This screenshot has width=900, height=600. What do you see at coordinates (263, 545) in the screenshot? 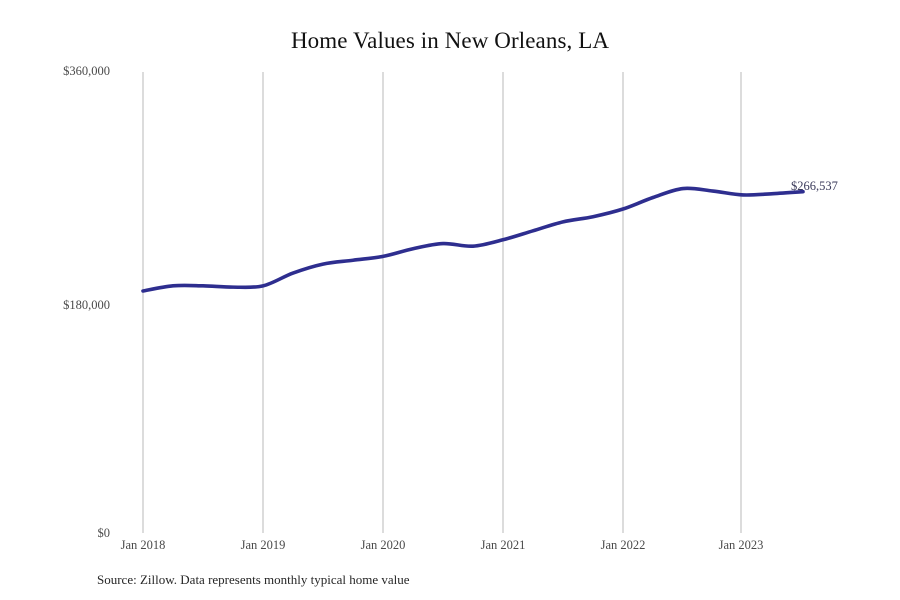
I see `x-axis-tick-label-jan-2019: Jan 2019` at bounding box center [263, 545].